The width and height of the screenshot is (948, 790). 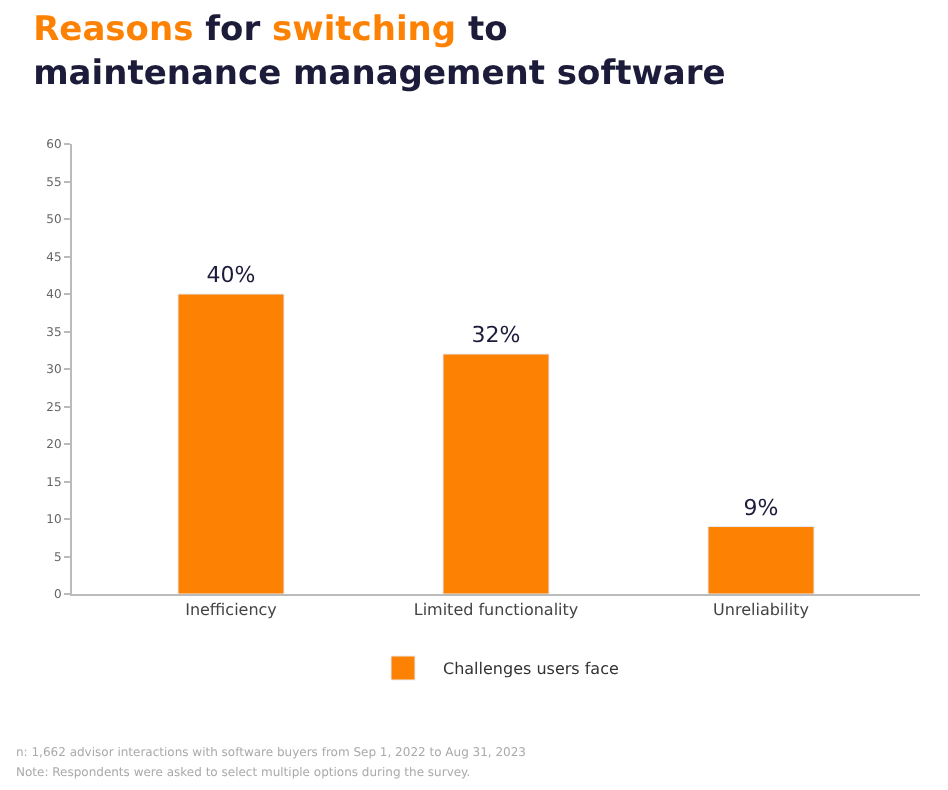 I want to click on data-label: 9%, so click(x=761, y=507).